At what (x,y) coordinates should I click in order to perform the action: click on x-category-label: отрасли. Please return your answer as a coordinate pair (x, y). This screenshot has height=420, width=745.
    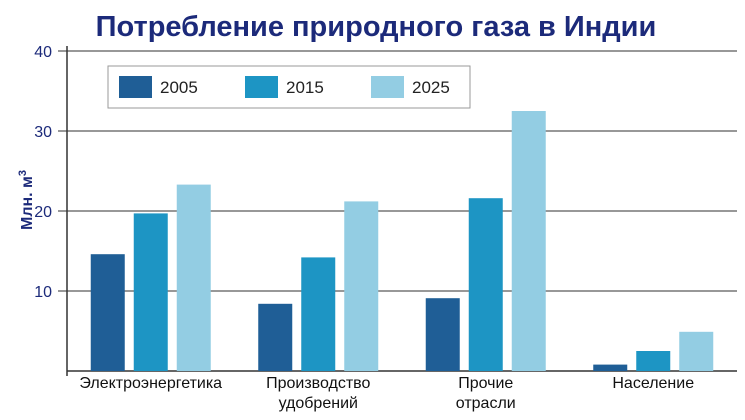
    Looking at the image, I should click on (486, 403).